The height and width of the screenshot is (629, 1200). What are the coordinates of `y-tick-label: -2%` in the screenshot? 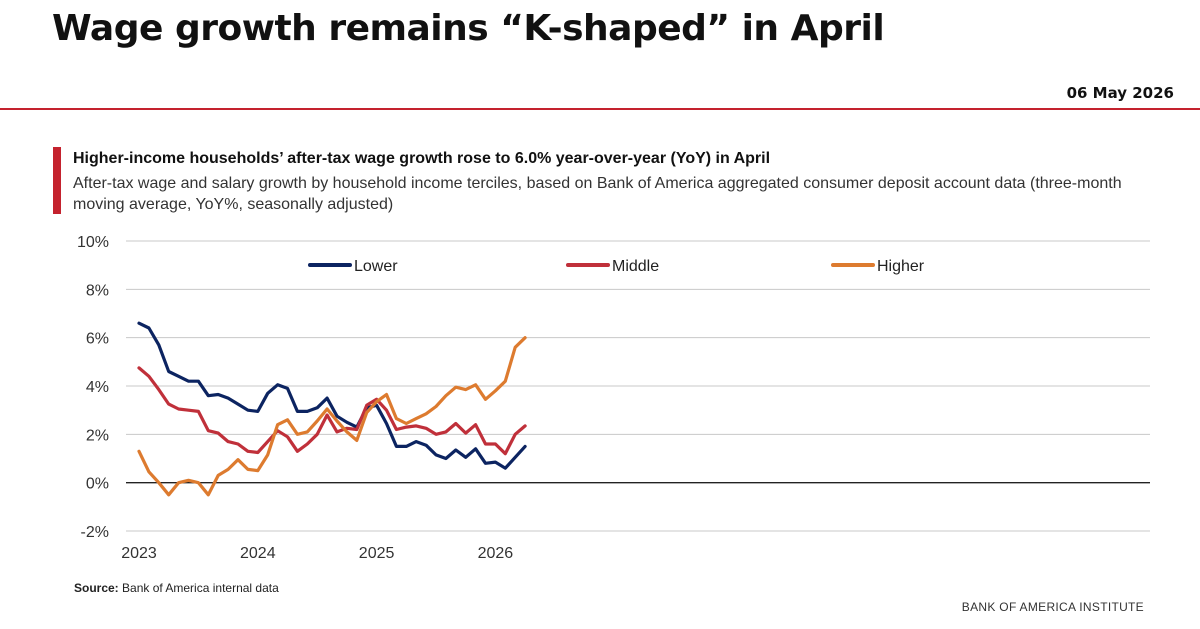 It's located at (95, 532).